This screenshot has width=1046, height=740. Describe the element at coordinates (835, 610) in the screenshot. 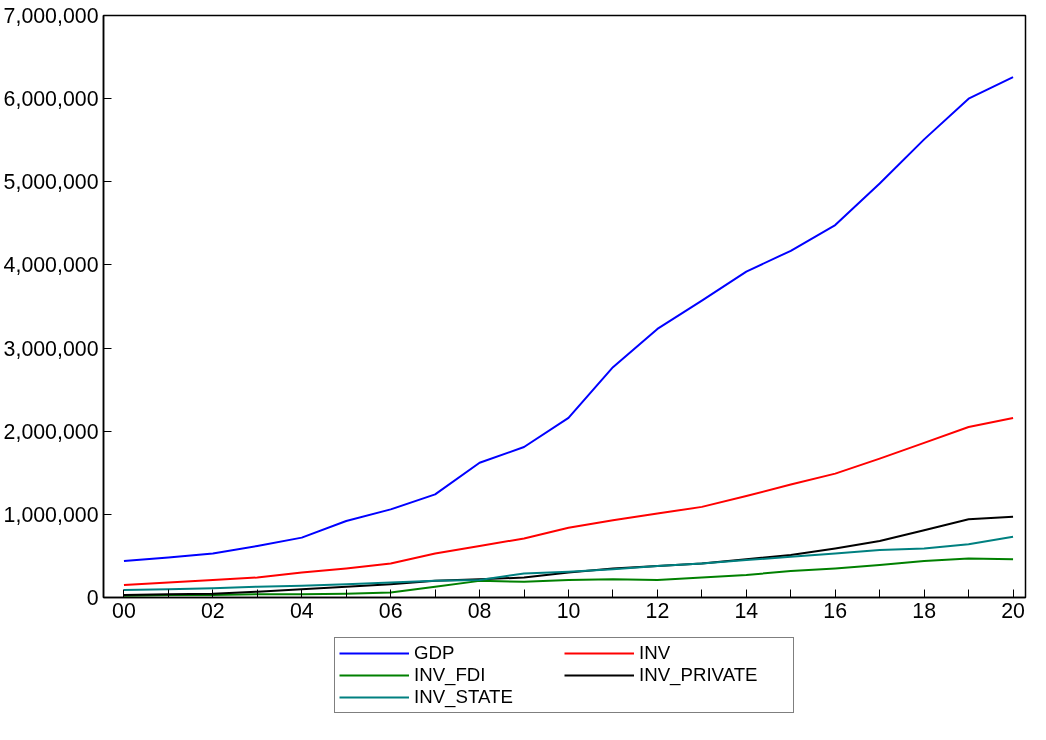

I see `x-tick-label: 16` at that location.